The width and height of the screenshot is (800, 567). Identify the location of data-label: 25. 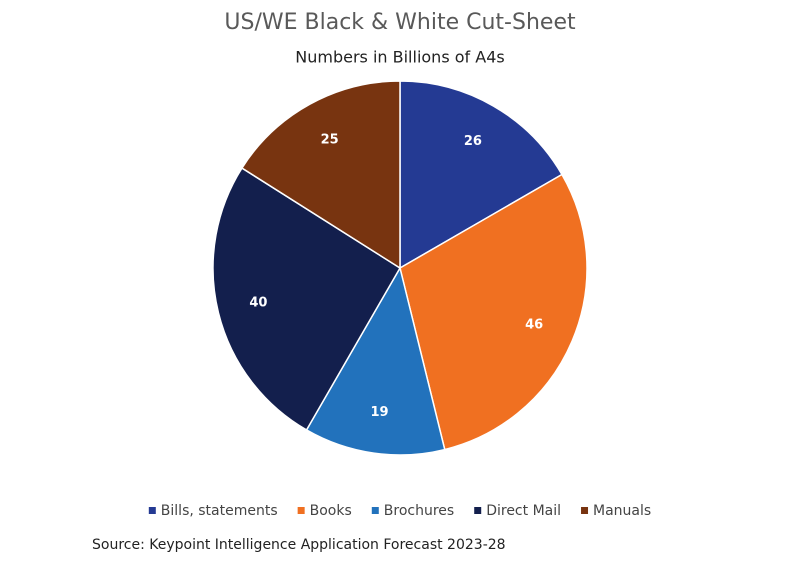
(330, 140).